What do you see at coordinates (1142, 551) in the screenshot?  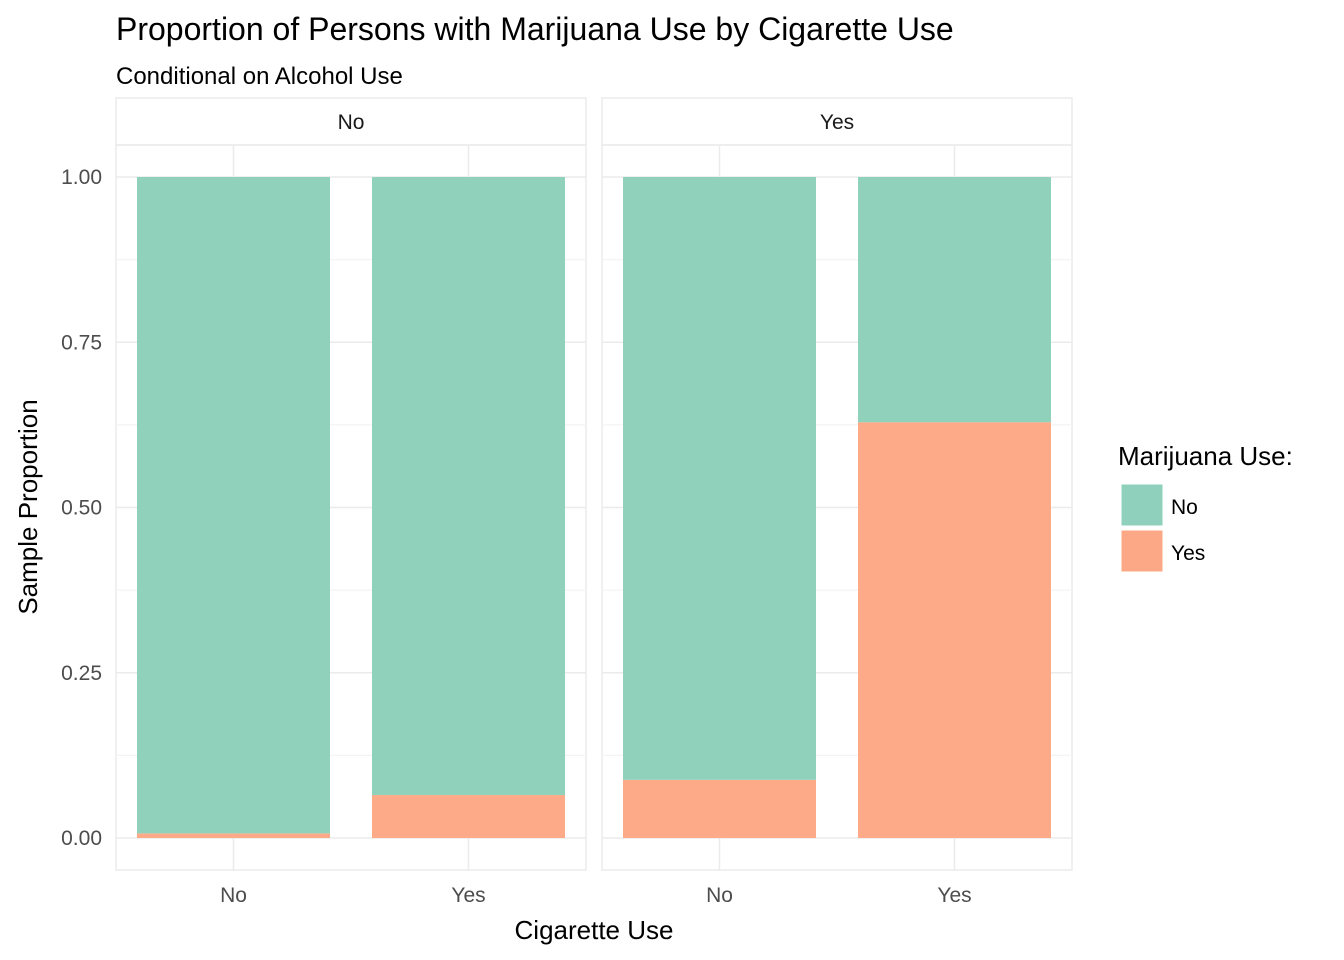 I see `legend-swatch-yes` at bounding box center [1142, 551].